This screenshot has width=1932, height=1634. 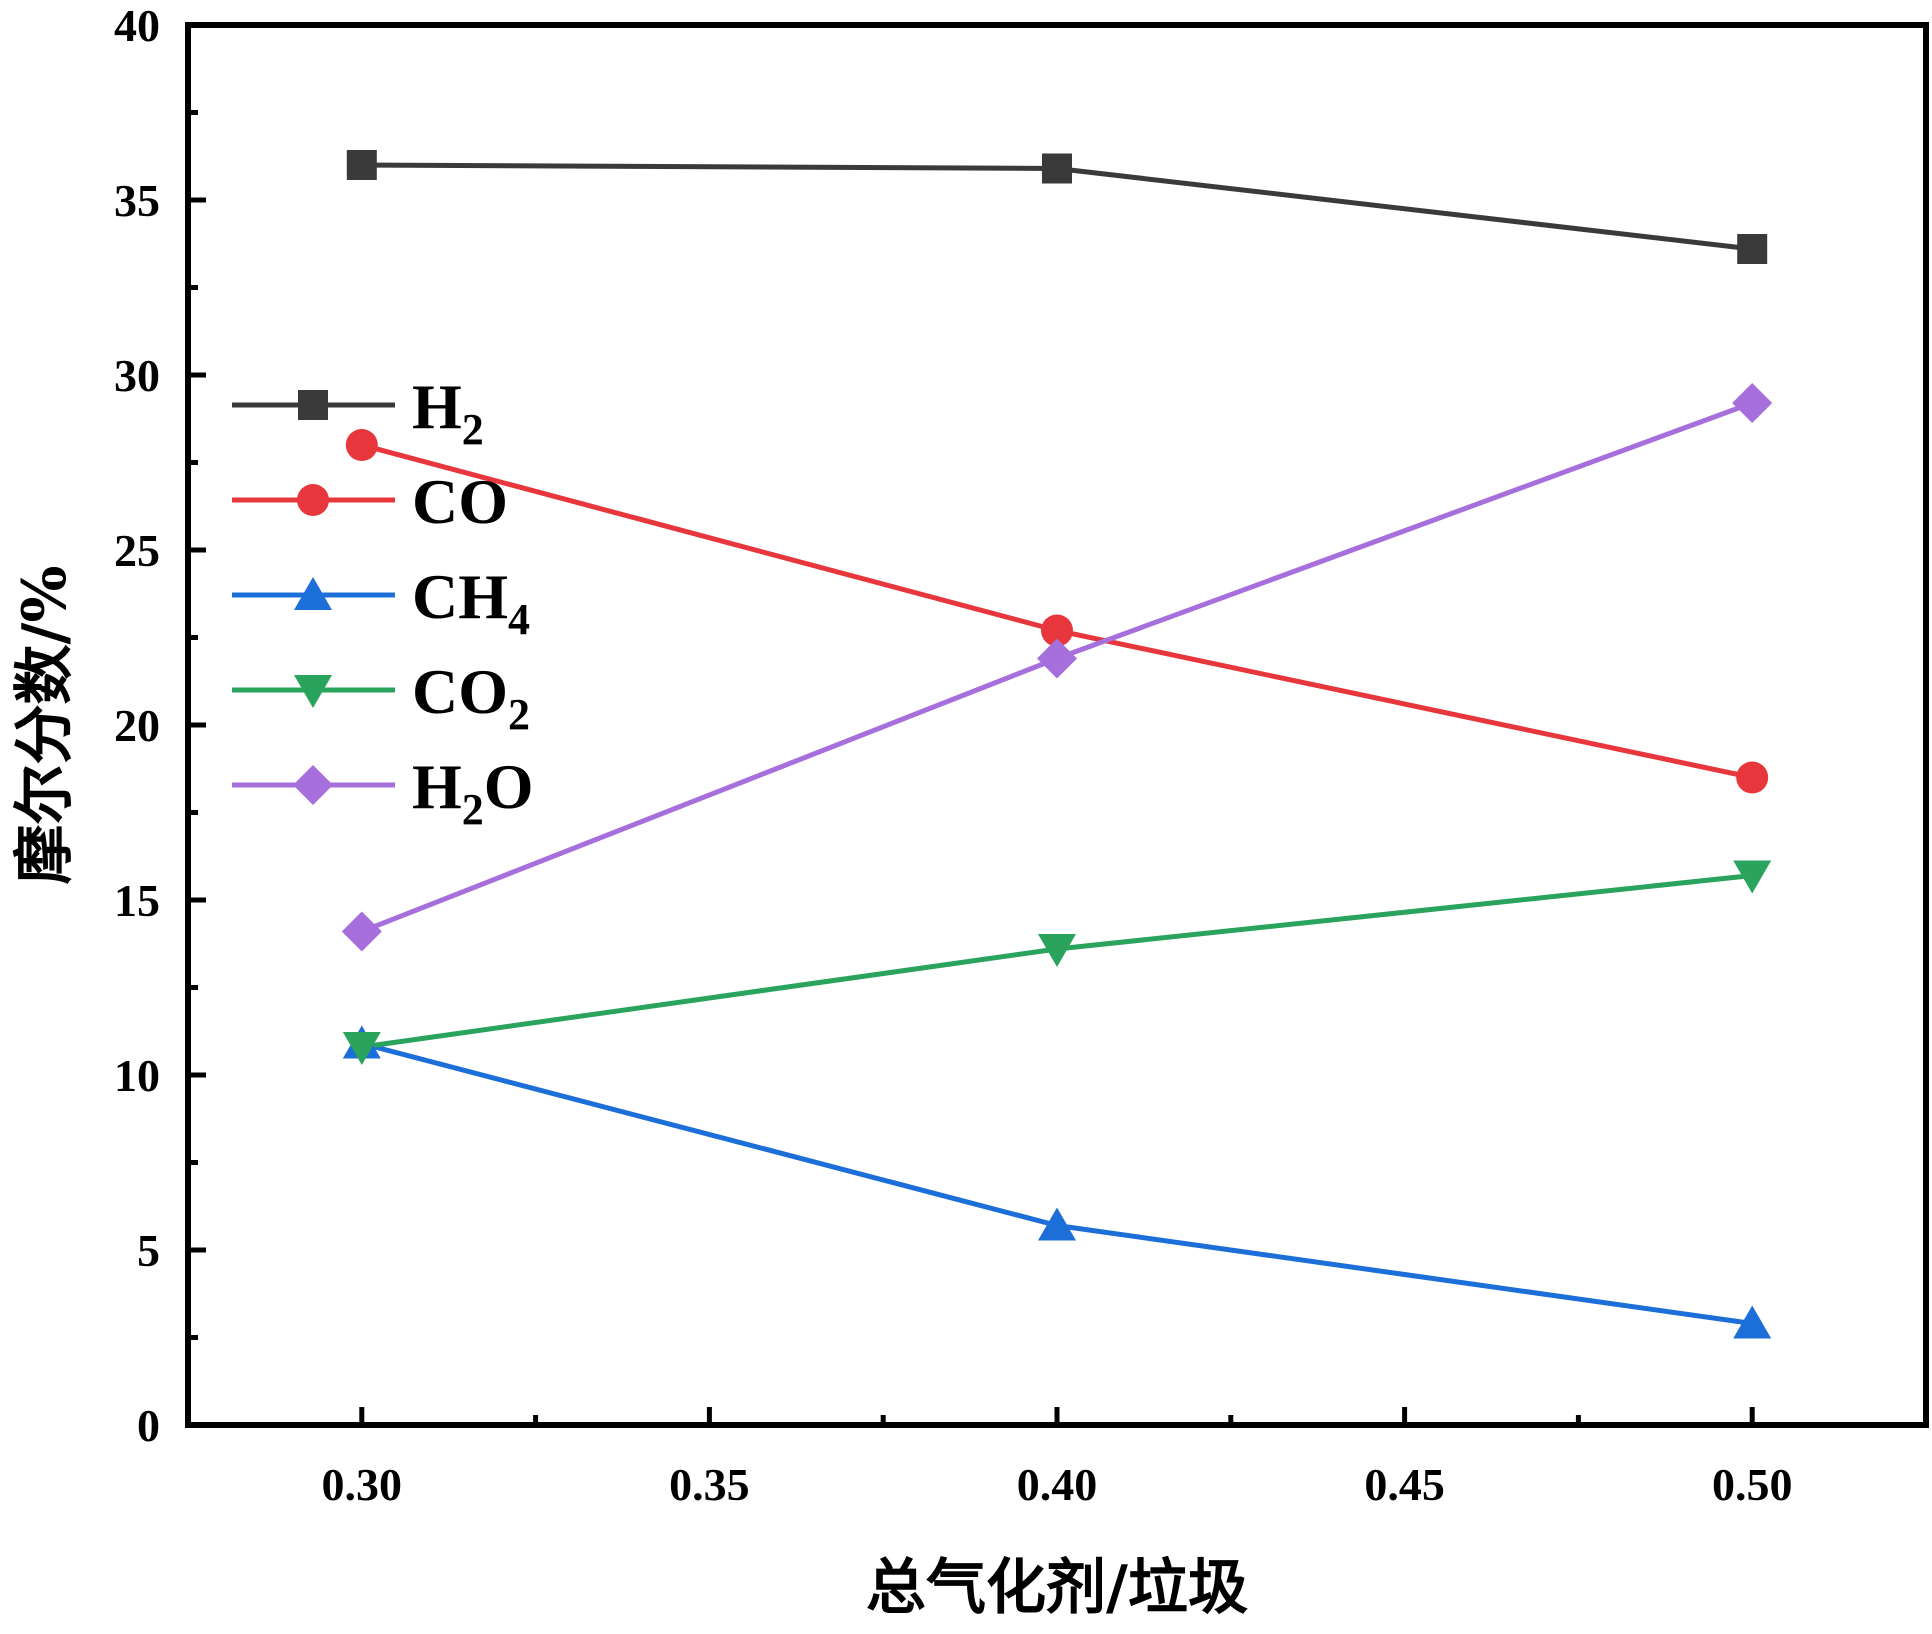 I want to click on x-tick-label: 0.35, so click(x=709, y=1484).